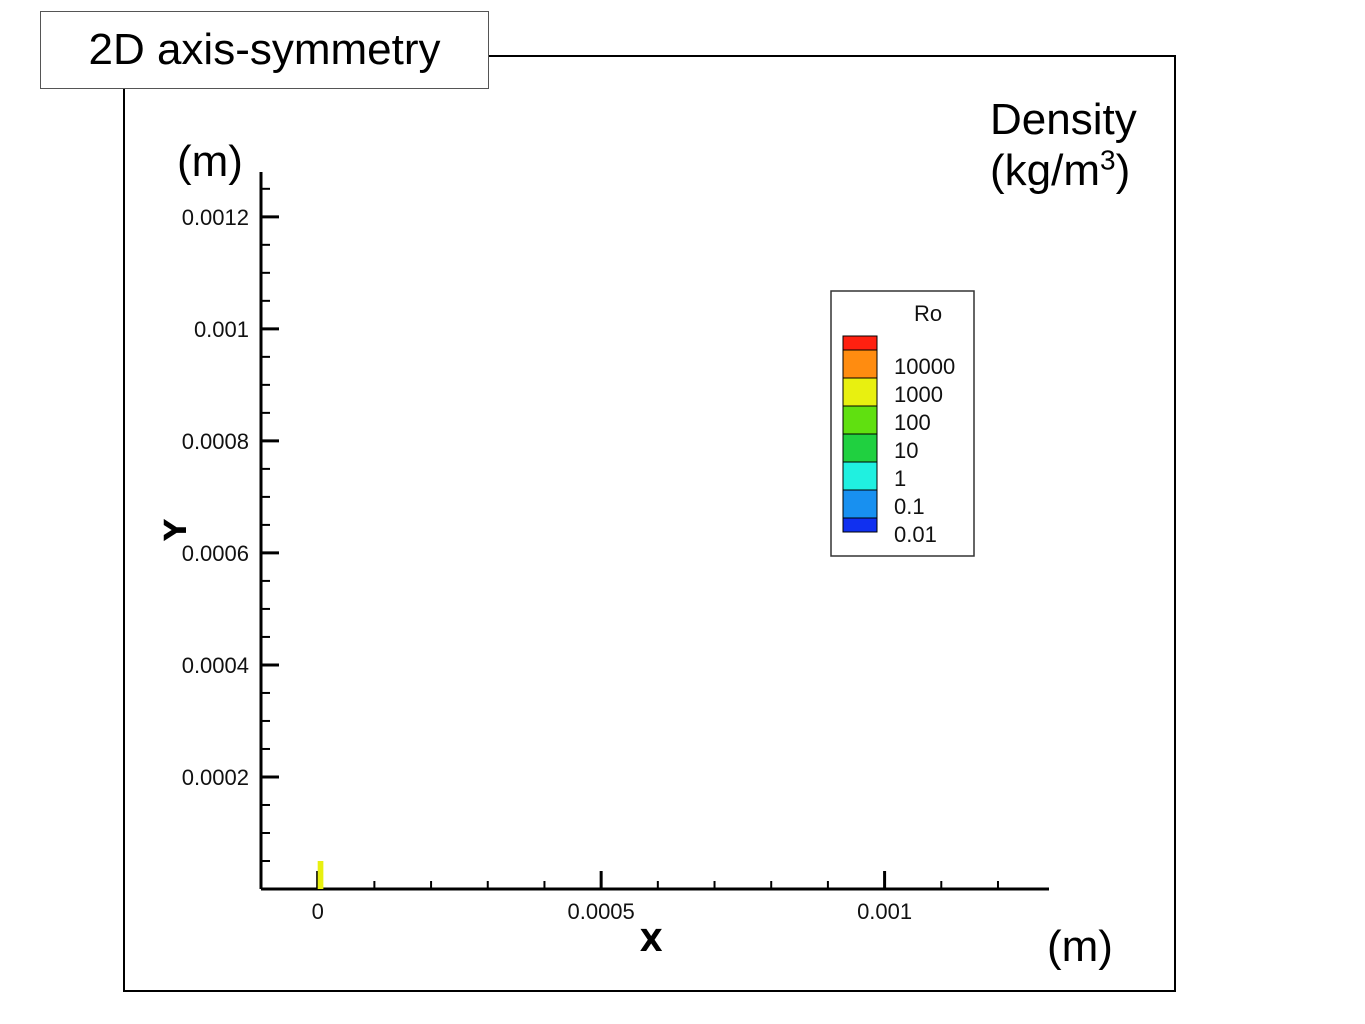 The image size is (1365, 1024). I want to click on density-region, so click(320, 874).